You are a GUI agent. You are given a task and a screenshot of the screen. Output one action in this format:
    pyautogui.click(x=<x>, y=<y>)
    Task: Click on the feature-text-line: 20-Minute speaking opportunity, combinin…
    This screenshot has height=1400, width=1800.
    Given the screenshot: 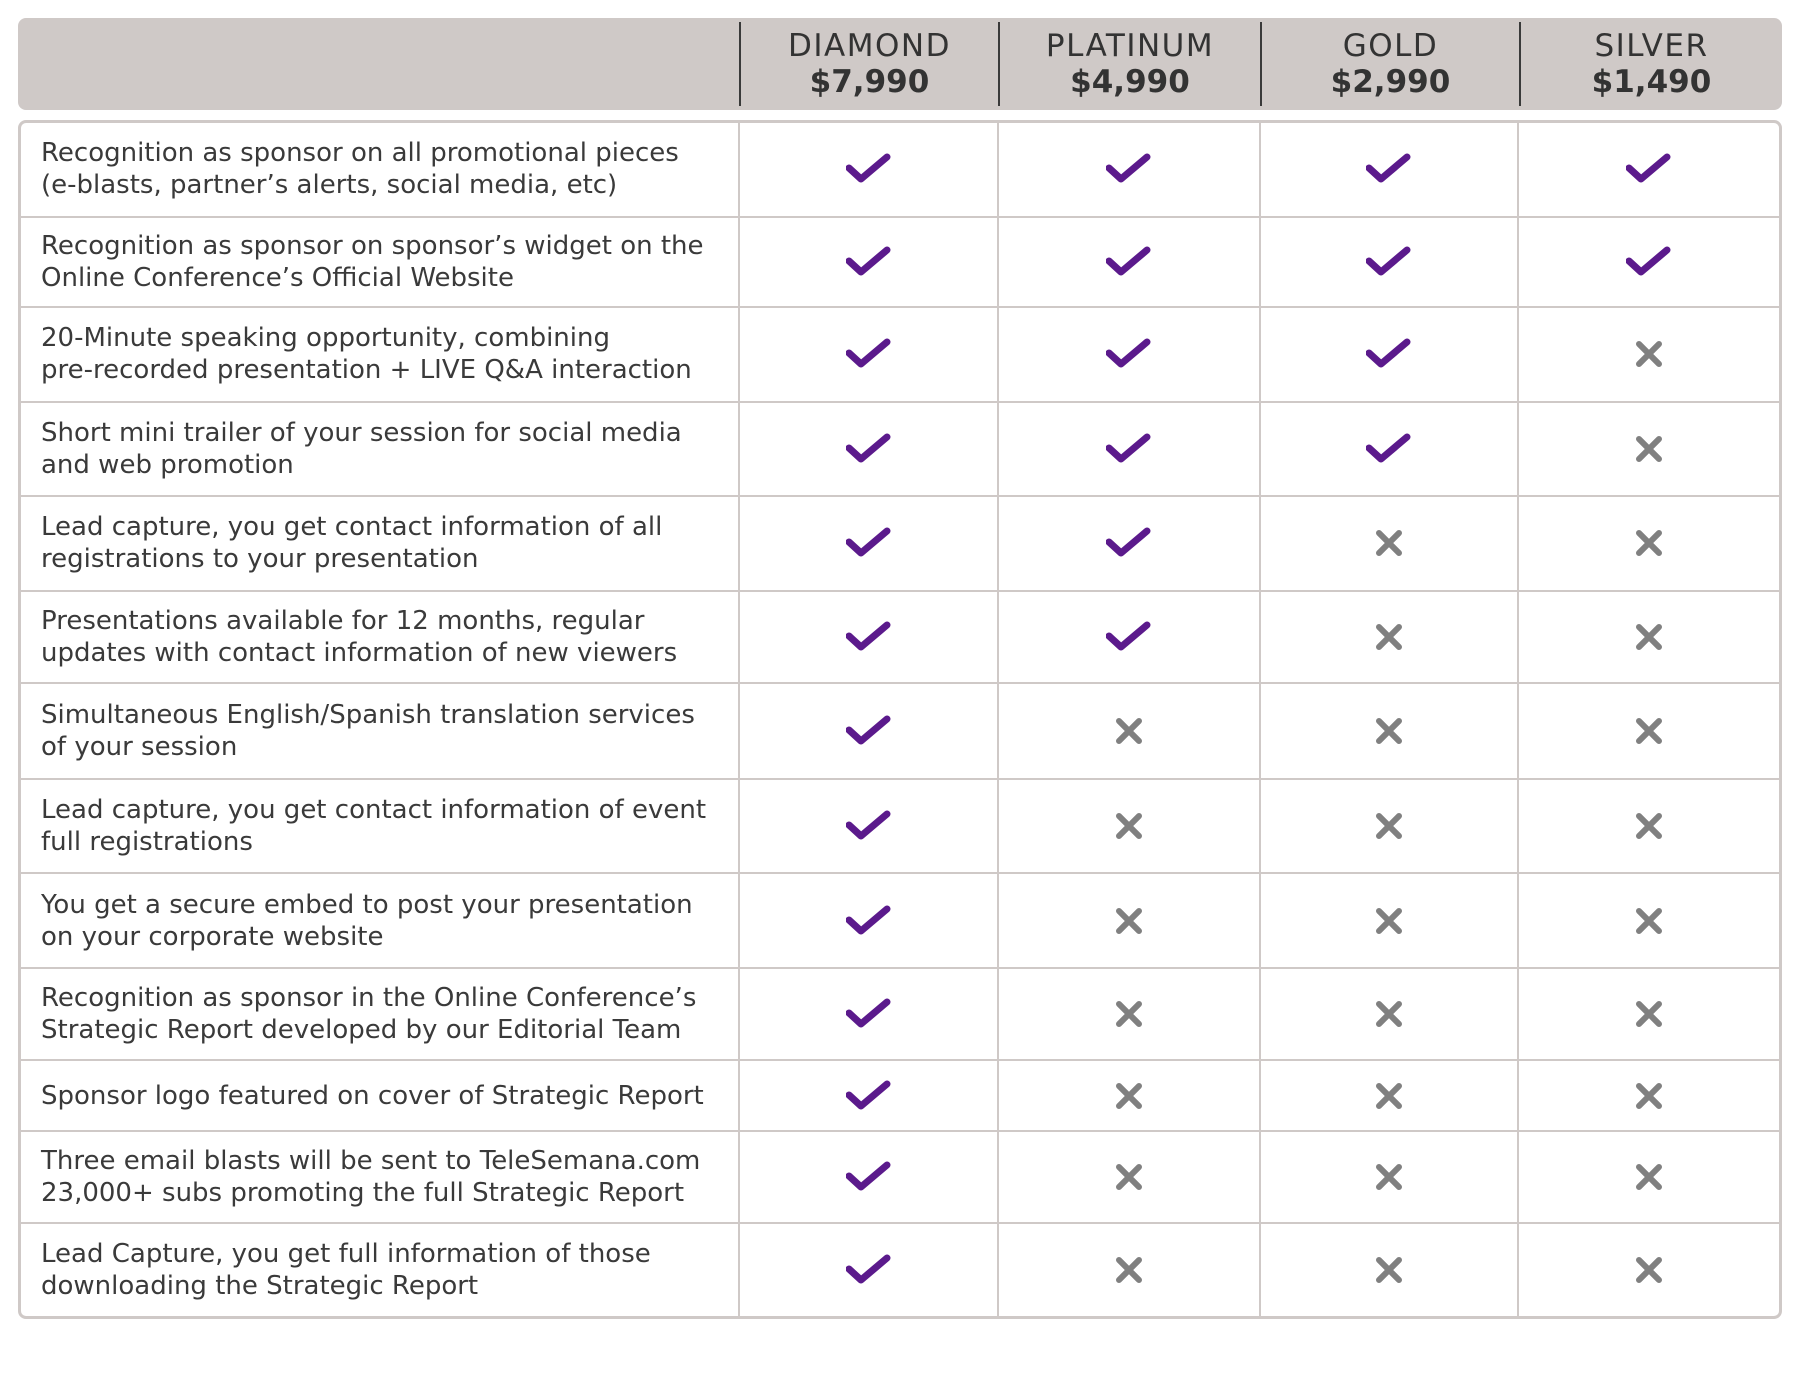 What is the action you would take?
    pyautogui.click(x=325, y=338)
    